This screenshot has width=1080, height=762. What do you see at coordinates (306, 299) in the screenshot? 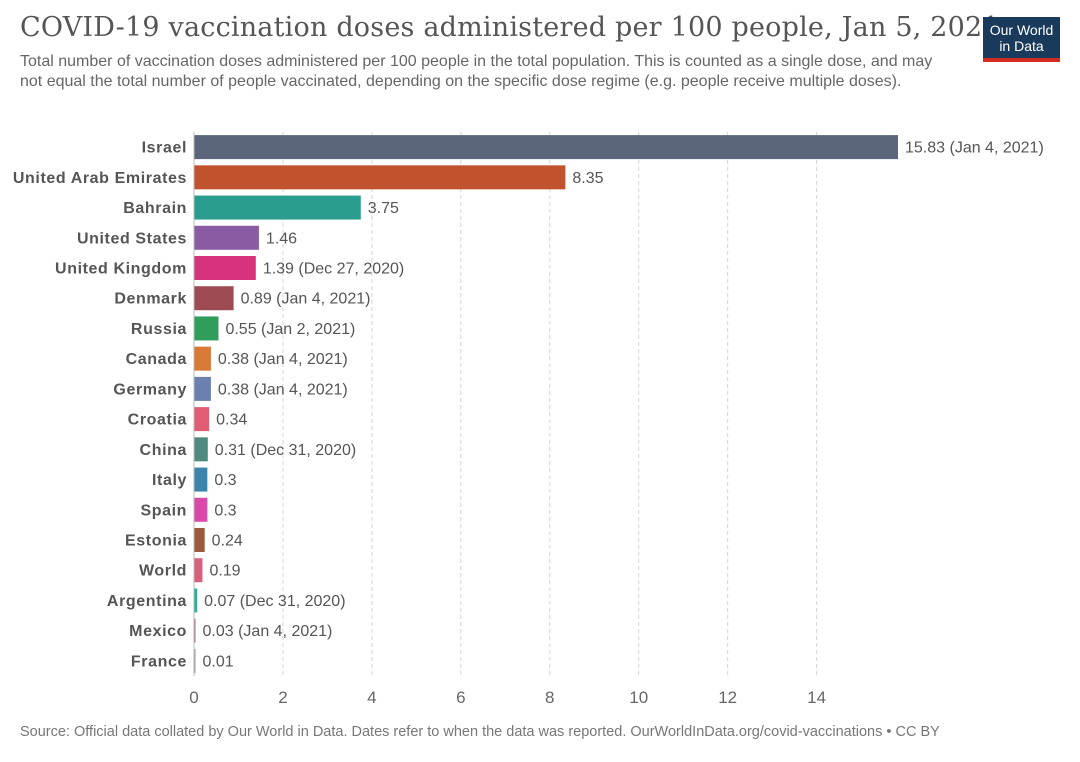
I see `value-label: 0.89 (Jan 4, 2021)` at bounding box center [306, 299].